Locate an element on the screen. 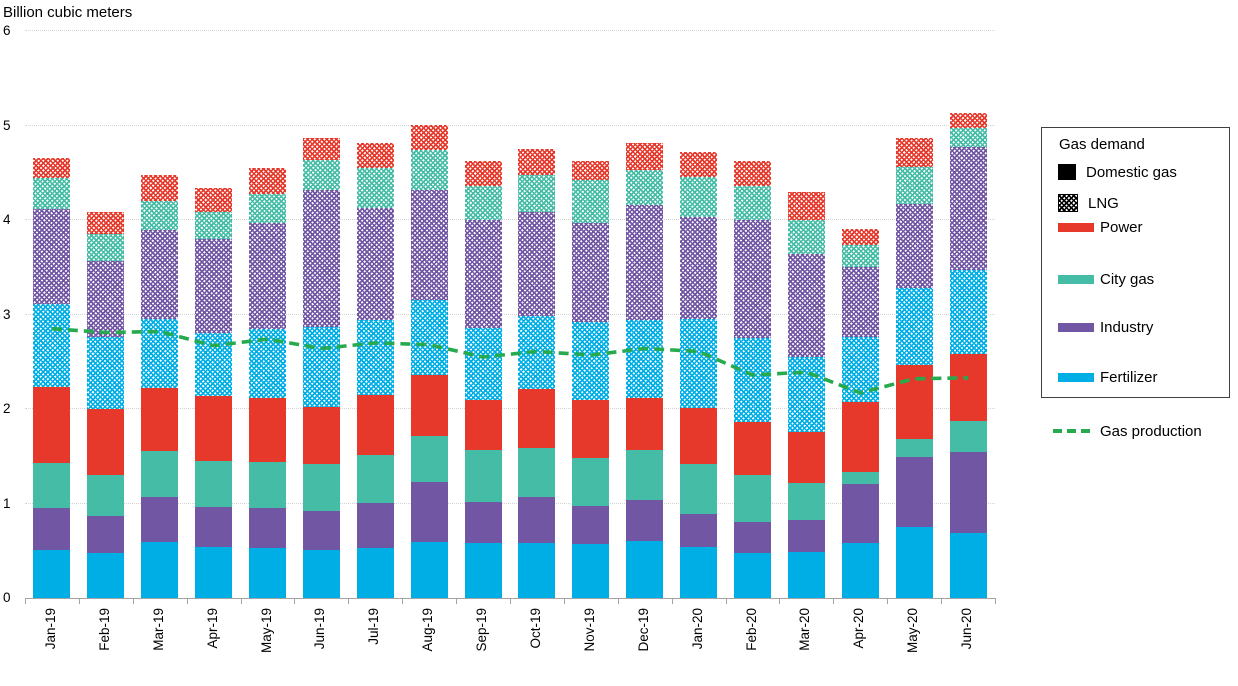 Image resolution: width=1238 pixels, height=686 pixels. legend-item-domestic-gas: Domestic gas is located at coordinates (1117, 172).